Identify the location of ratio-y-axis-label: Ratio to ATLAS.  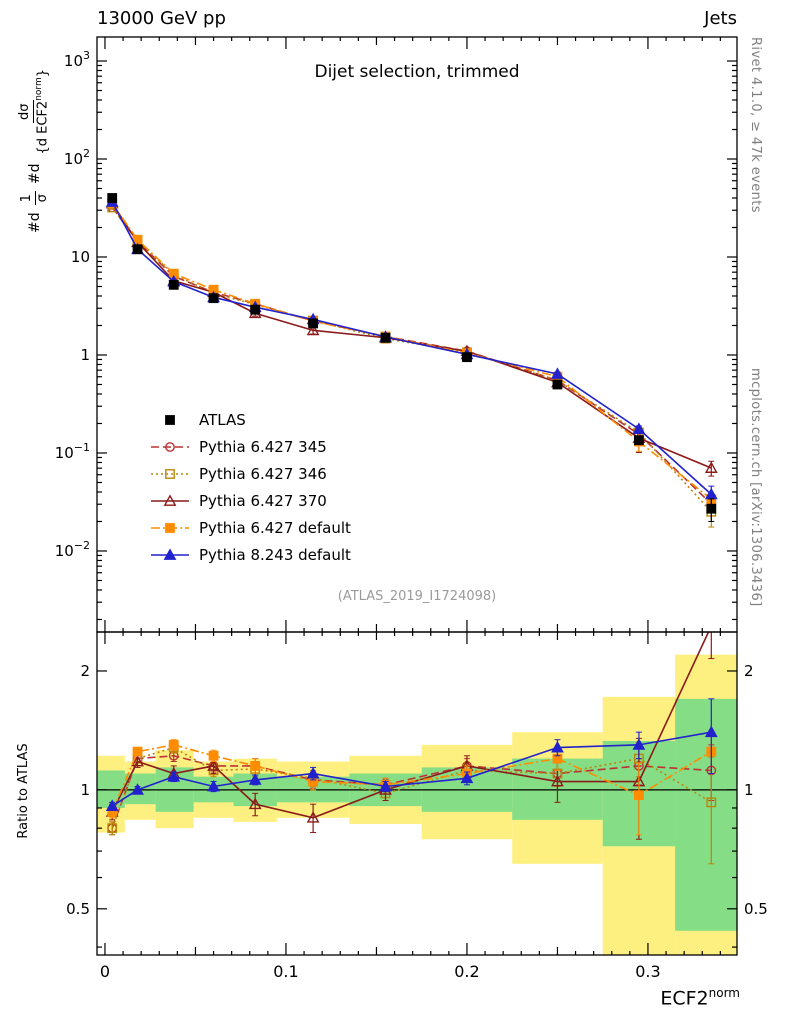
(23, 791).